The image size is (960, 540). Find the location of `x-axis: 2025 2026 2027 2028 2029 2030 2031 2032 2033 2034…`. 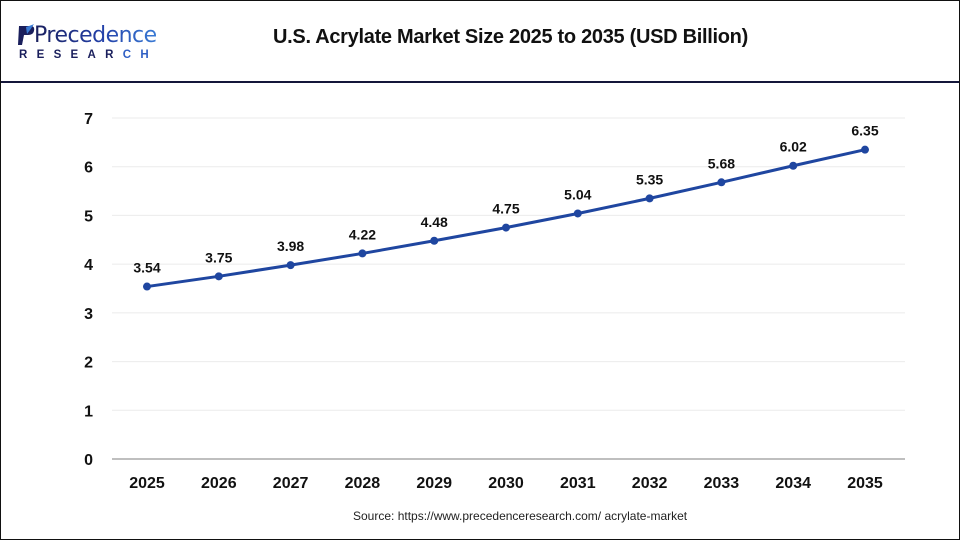

x-axis: 2025 2026 2027 2028 2029 2030 2031 2032 2033 2034… is located at coordinates (508, 475).